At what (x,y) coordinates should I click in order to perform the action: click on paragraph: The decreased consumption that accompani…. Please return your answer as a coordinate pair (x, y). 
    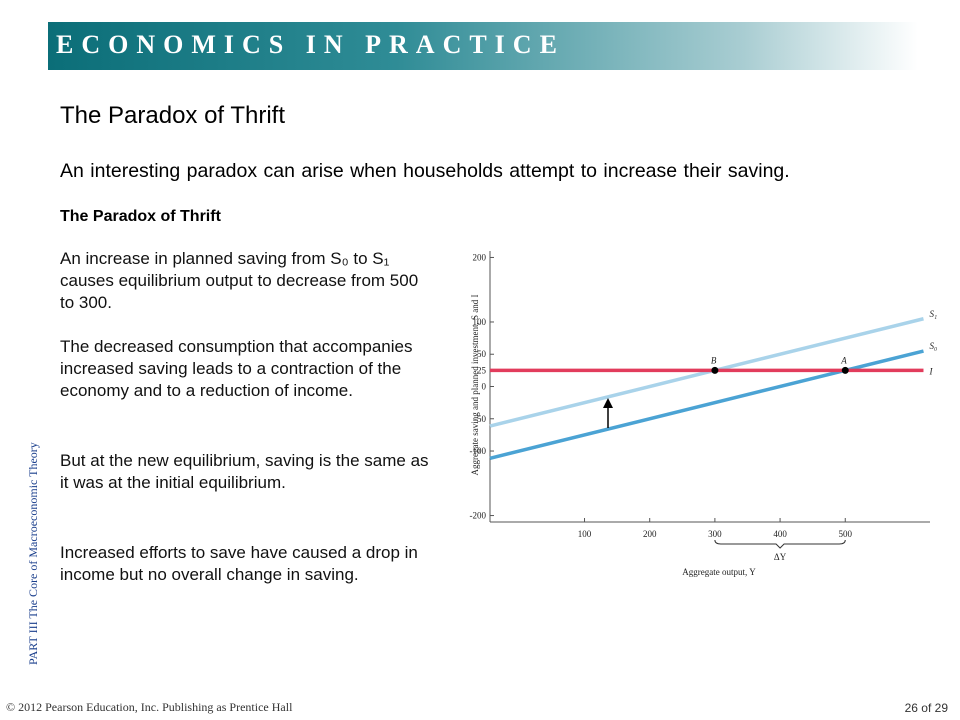
    Looking at the image, I should click on (236, 368).